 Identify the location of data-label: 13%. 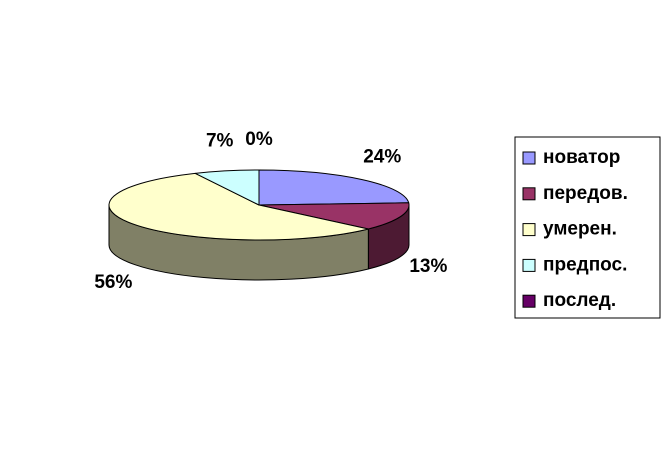
(428, 266).